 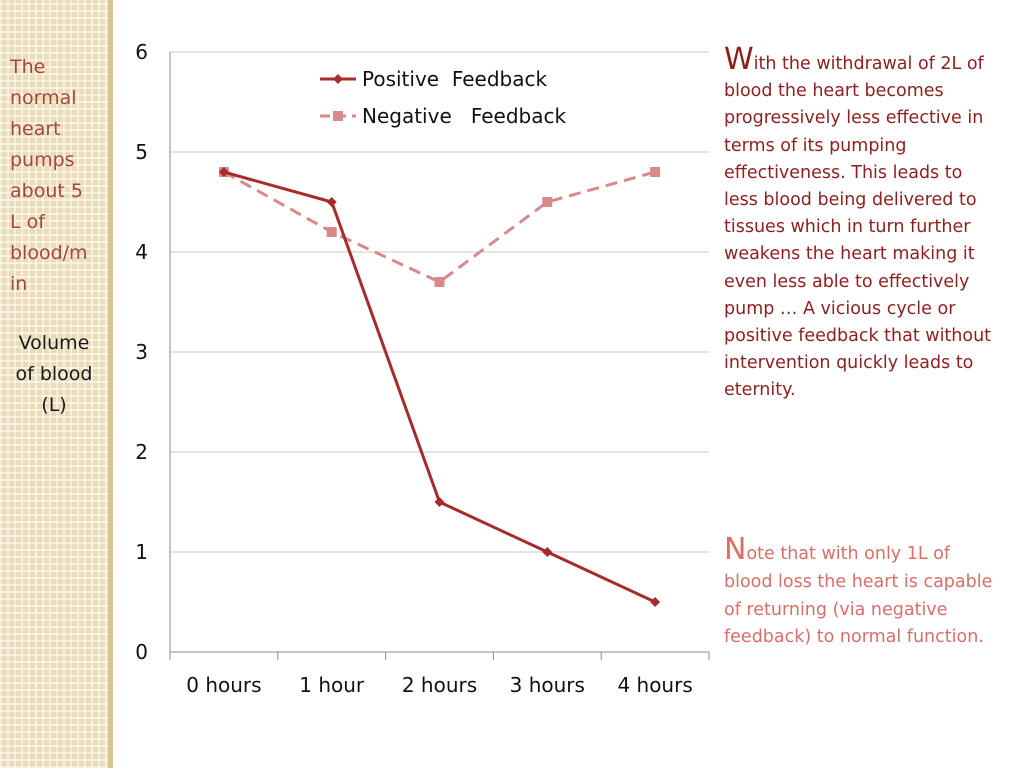 What do you see at coordinates (223, 685) in the screenshot?
I see `x-tick-label-0: 0 hours` at bounding box center [223, 685].